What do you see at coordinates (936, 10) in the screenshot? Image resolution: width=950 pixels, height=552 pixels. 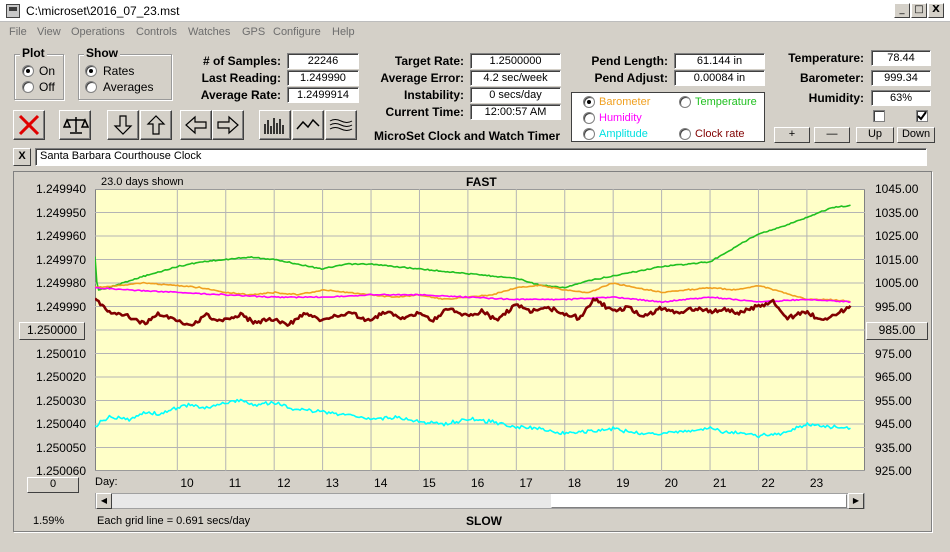 I see `close-button: X` at bounding box center [936, 10].